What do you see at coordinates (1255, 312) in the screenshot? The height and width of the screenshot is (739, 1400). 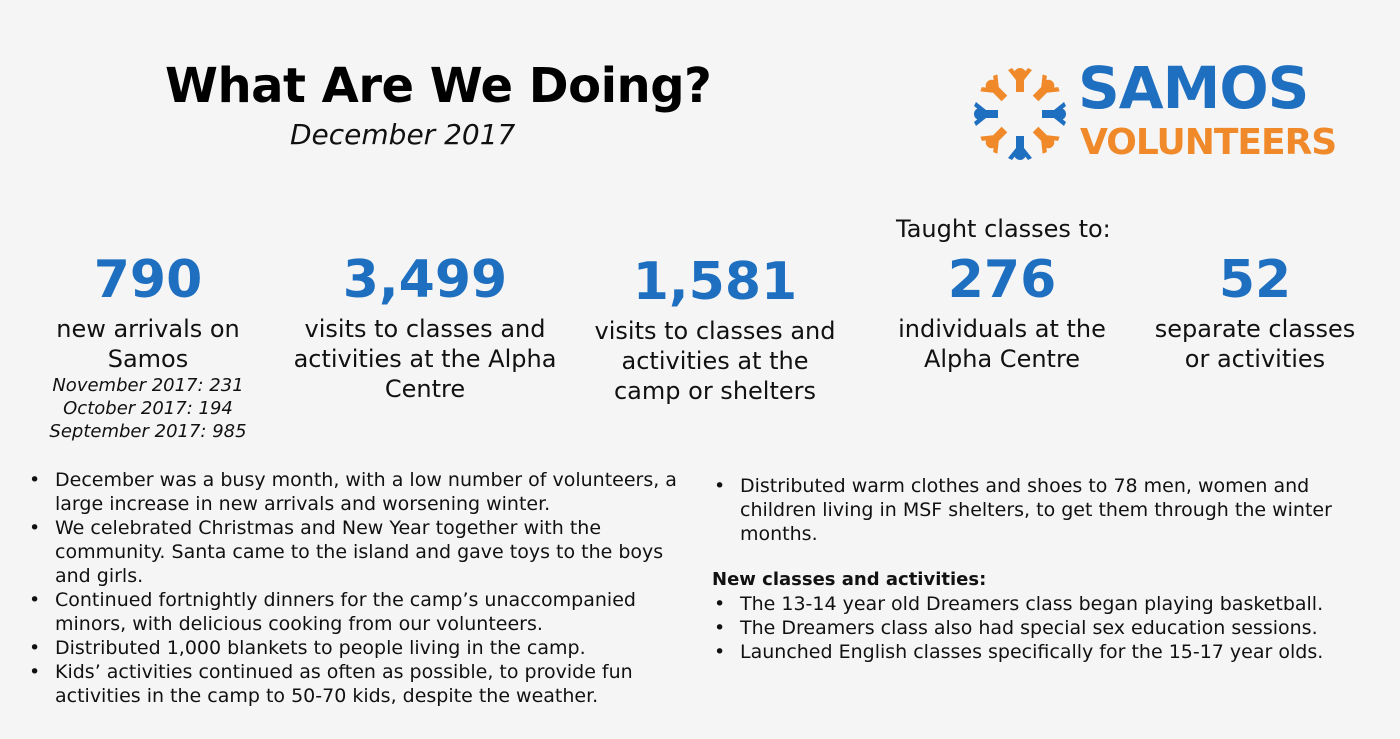 I see `stat-separate-classes: 52 separate classes or activities` at bounding box center [1255, 312].